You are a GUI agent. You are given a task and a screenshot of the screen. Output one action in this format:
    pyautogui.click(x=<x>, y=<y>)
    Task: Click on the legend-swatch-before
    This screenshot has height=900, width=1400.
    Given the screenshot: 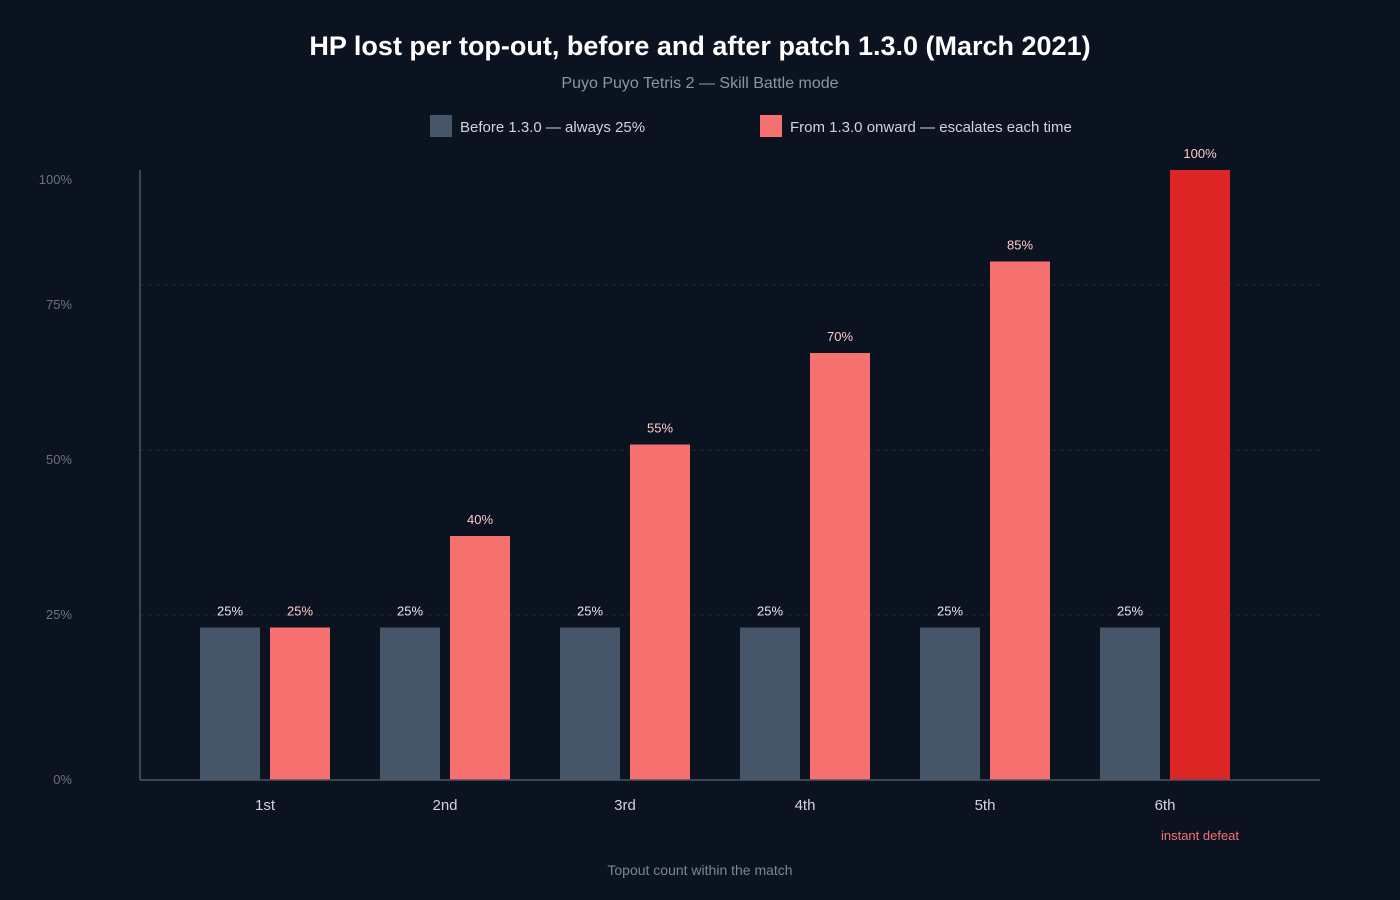 What is the action you would take?
    pyautogui.click(x=441, y=126)
    